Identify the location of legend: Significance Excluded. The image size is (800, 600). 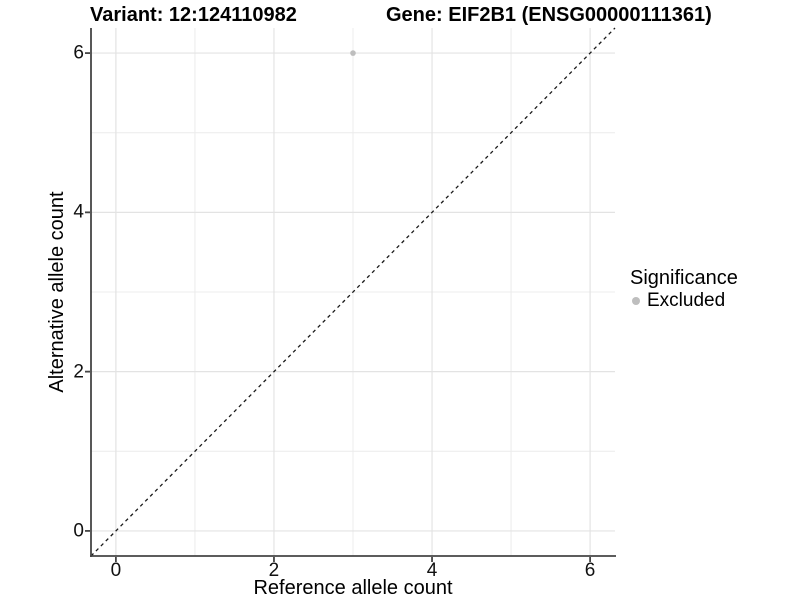
(684, 289).